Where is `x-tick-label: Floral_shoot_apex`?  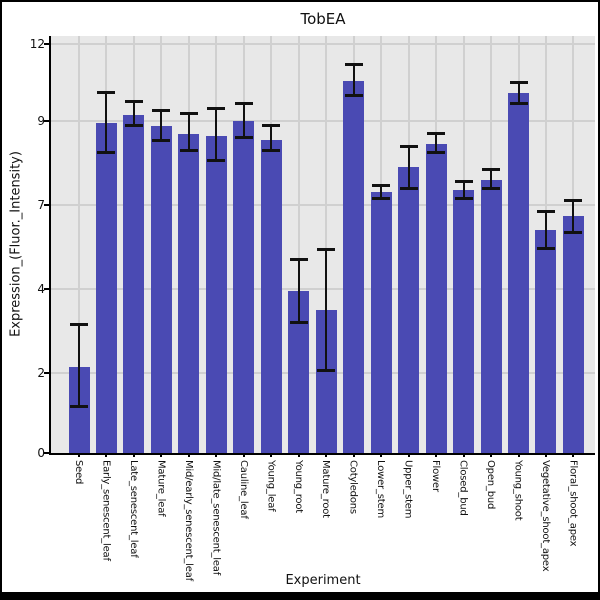
x-tick-label: Floral_shoot_apex is located at coordinates (573, 503).